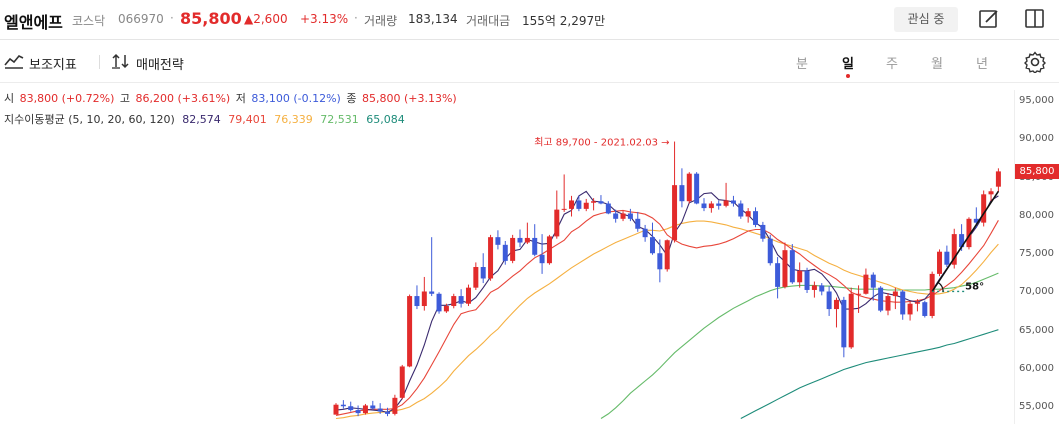 The width and height of the screenshot is (1059, 424). What do you see at coordinates (324, 19) in the screenshot?
I see `price-change-pct: +3.13%` at bounding box center [324, 19].